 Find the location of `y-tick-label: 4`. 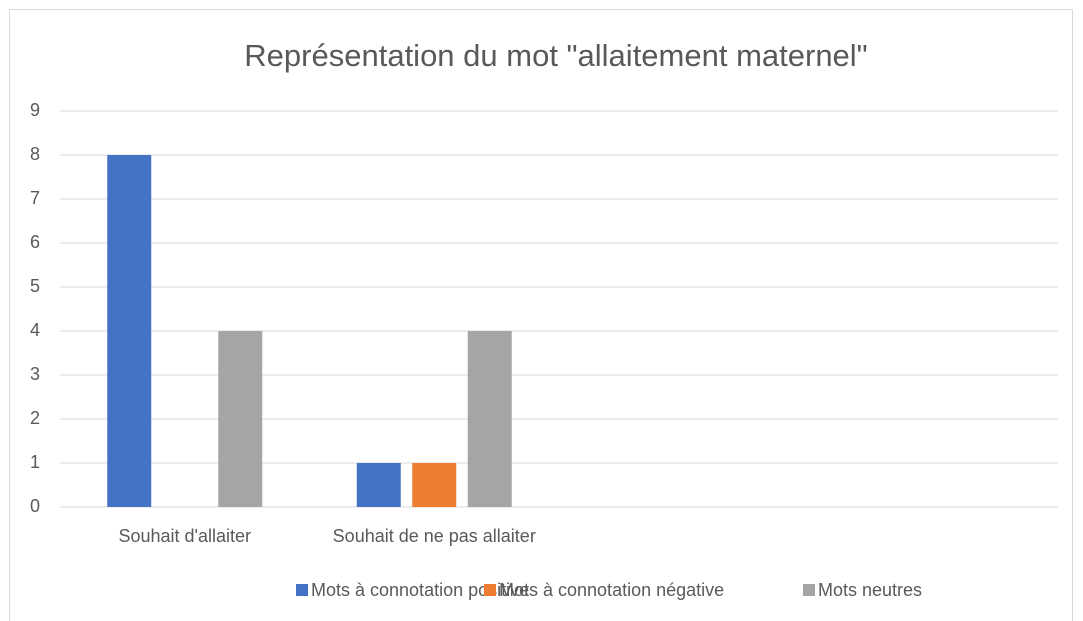

y-tick-label: 4 is located at coordinates (35, 330).